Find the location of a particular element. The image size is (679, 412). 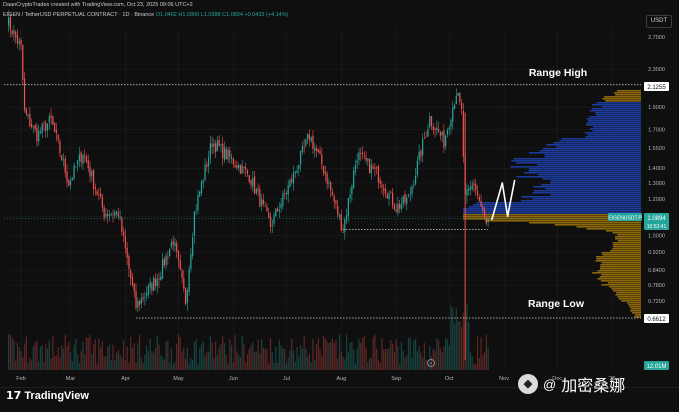

time-tick: Sep is located at coordinates (396, 379).